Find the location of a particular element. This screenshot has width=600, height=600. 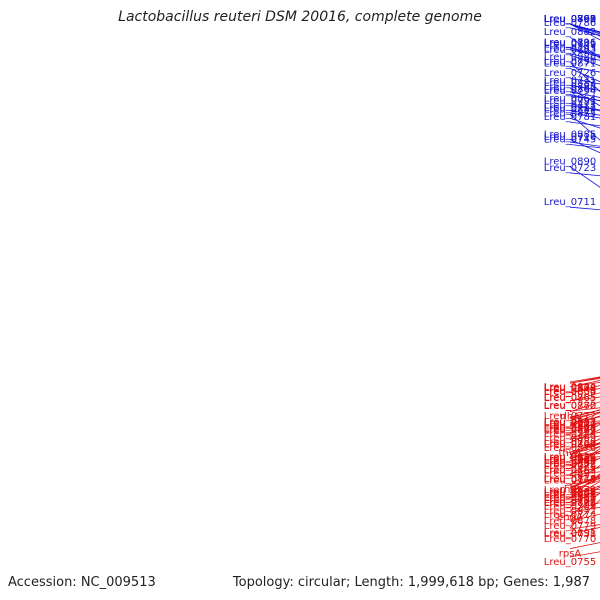

reverse-gene-label: Lreu_0865 is located at coordinates (570, 398).